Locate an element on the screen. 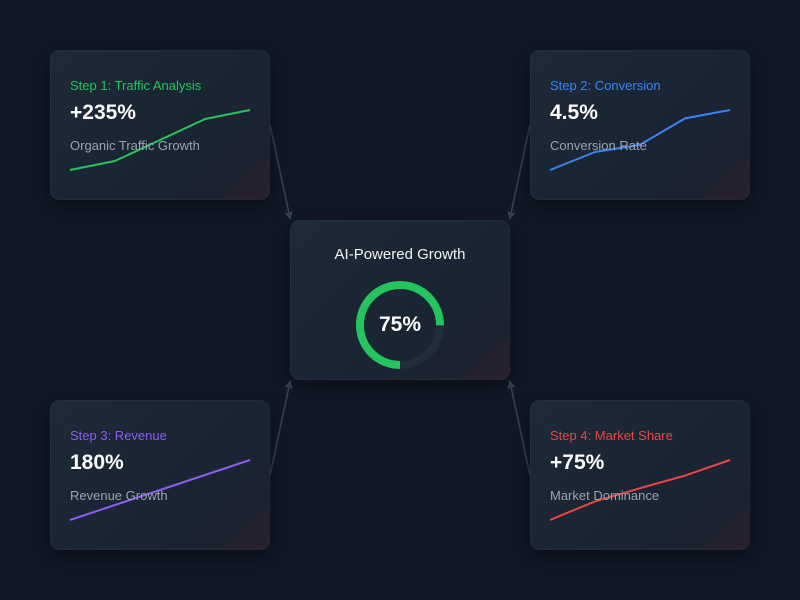 Image resolution: width=800 pixels, height=600 pixels. step-caption: Market Dominance is located at coordinates (605, 495).